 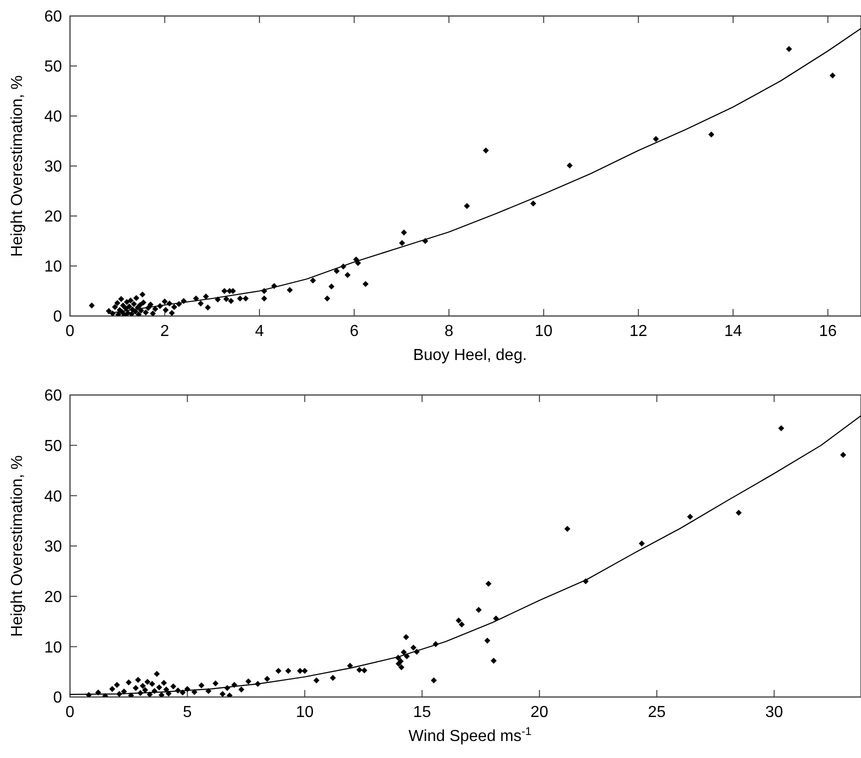 What do you see at coordinates (638, 331) in the screenshot?
I see `x-tick-label: 12` at bounding box center [638, 331].